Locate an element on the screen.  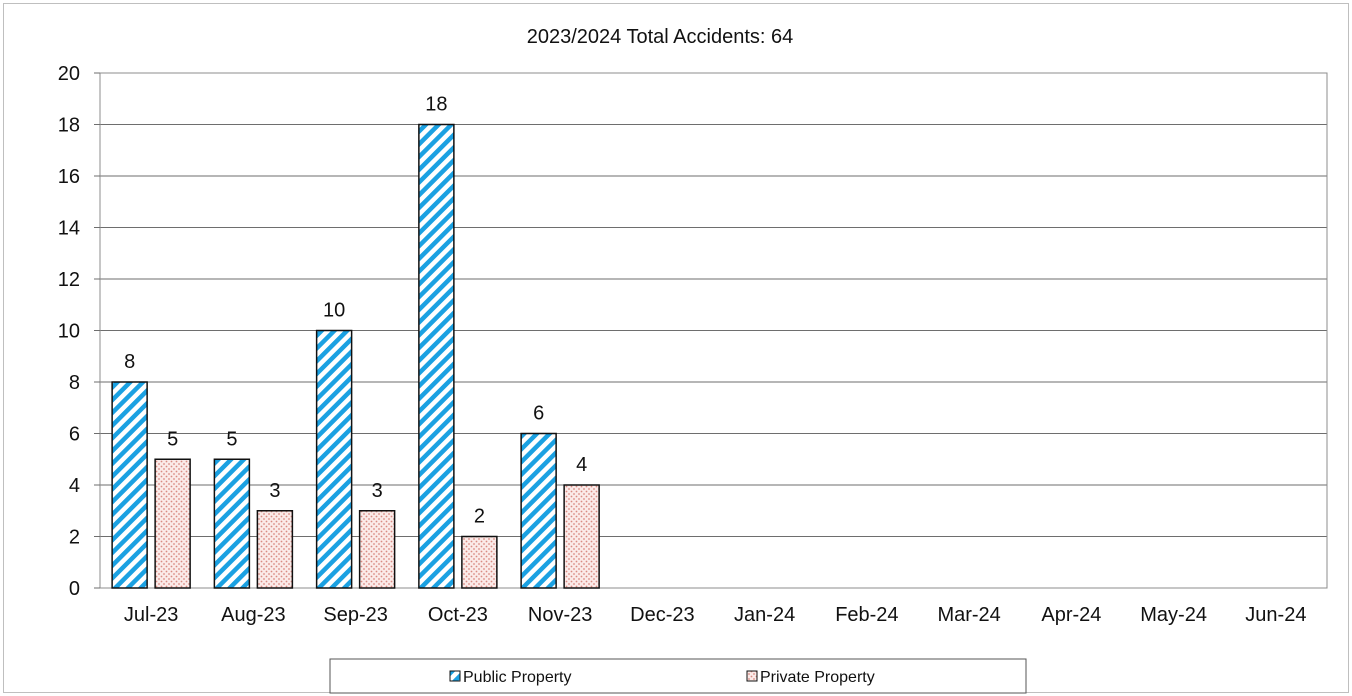
x-tick-label: Jan-24 is located at coordinates (764, 615).